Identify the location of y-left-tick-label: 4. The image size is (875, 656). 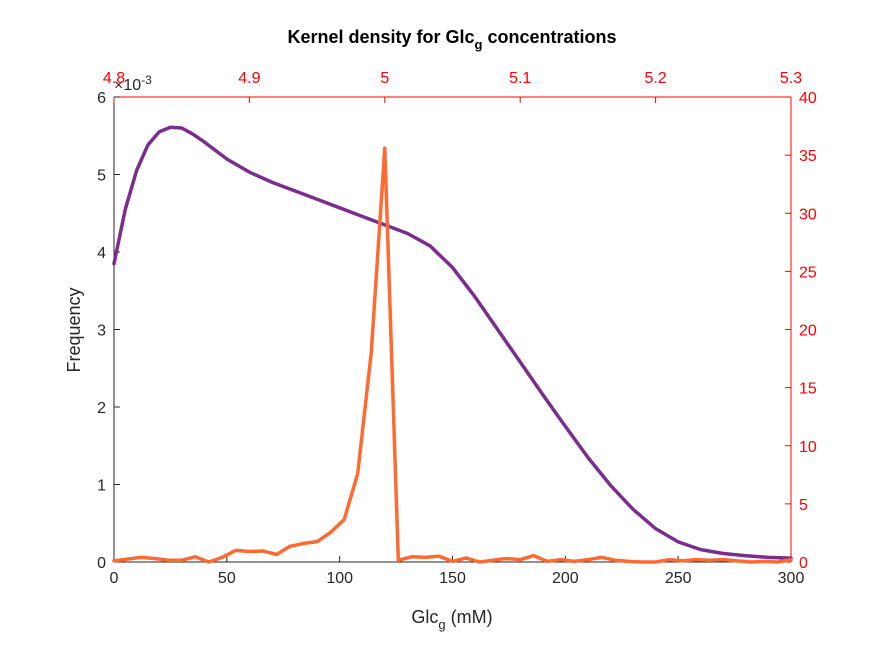
(101, 253).